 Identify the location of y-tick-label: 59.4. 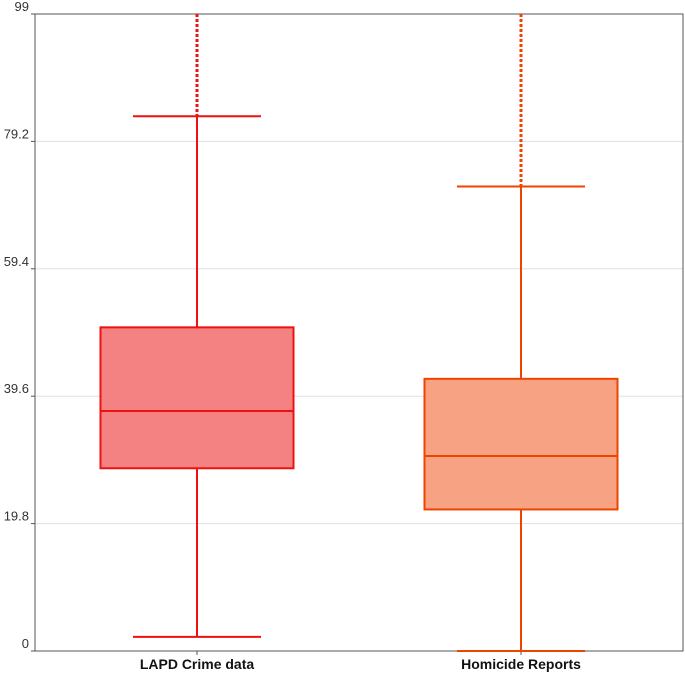
(16, 261).